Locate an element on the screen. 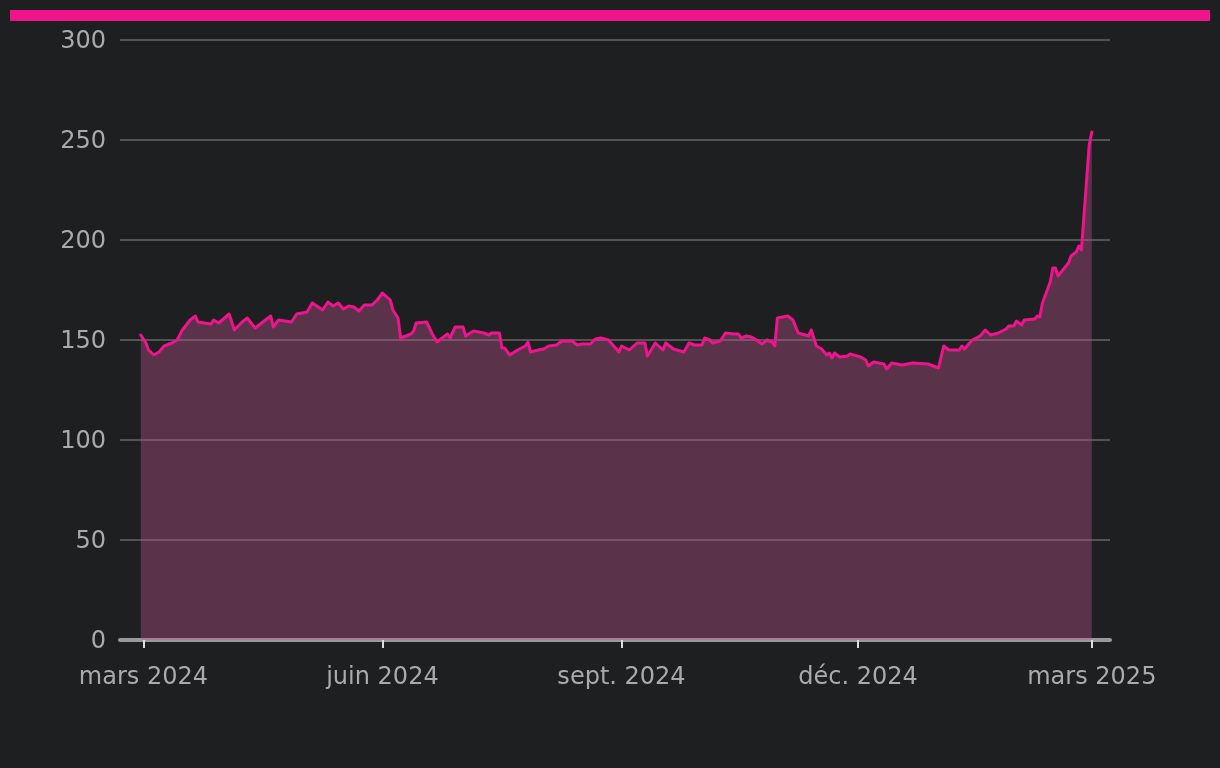 The height and width of the screenshot is (768, 1220). x-tick-label: déc. 2024 is located at coordinates (858, 676).